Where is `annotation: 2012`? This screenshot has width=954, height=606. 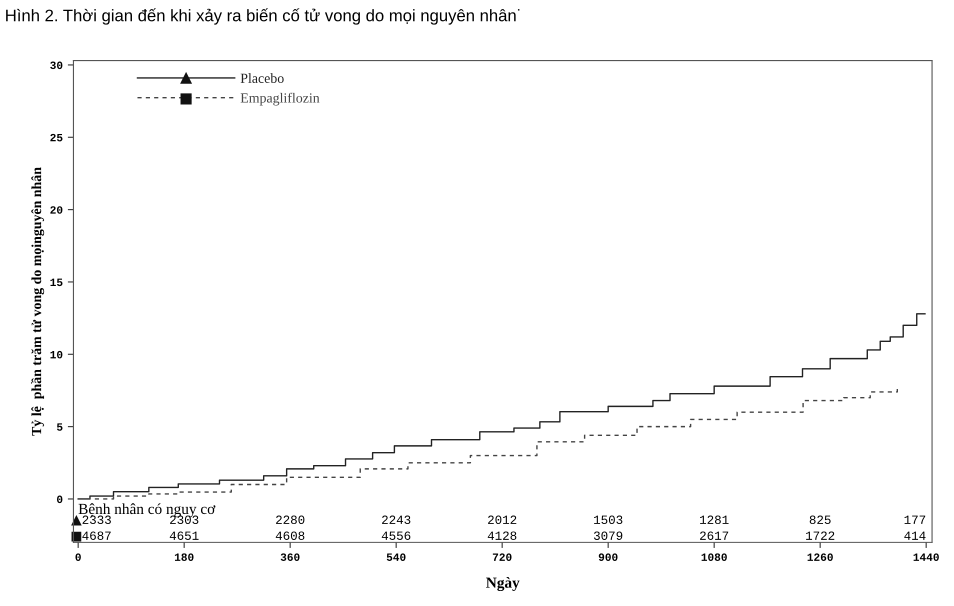 annotation: 2012 is located at coordinates (502, 520).